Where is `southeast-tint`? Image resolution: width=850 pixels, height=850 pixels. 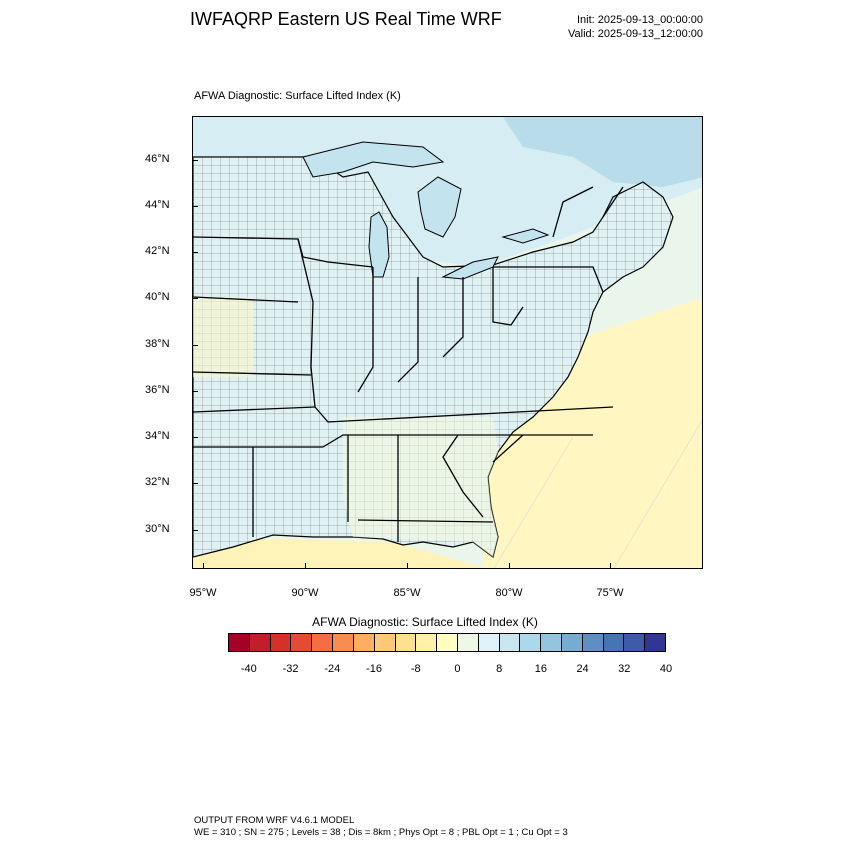 southeast-tint is located at coordinates (420, 487).